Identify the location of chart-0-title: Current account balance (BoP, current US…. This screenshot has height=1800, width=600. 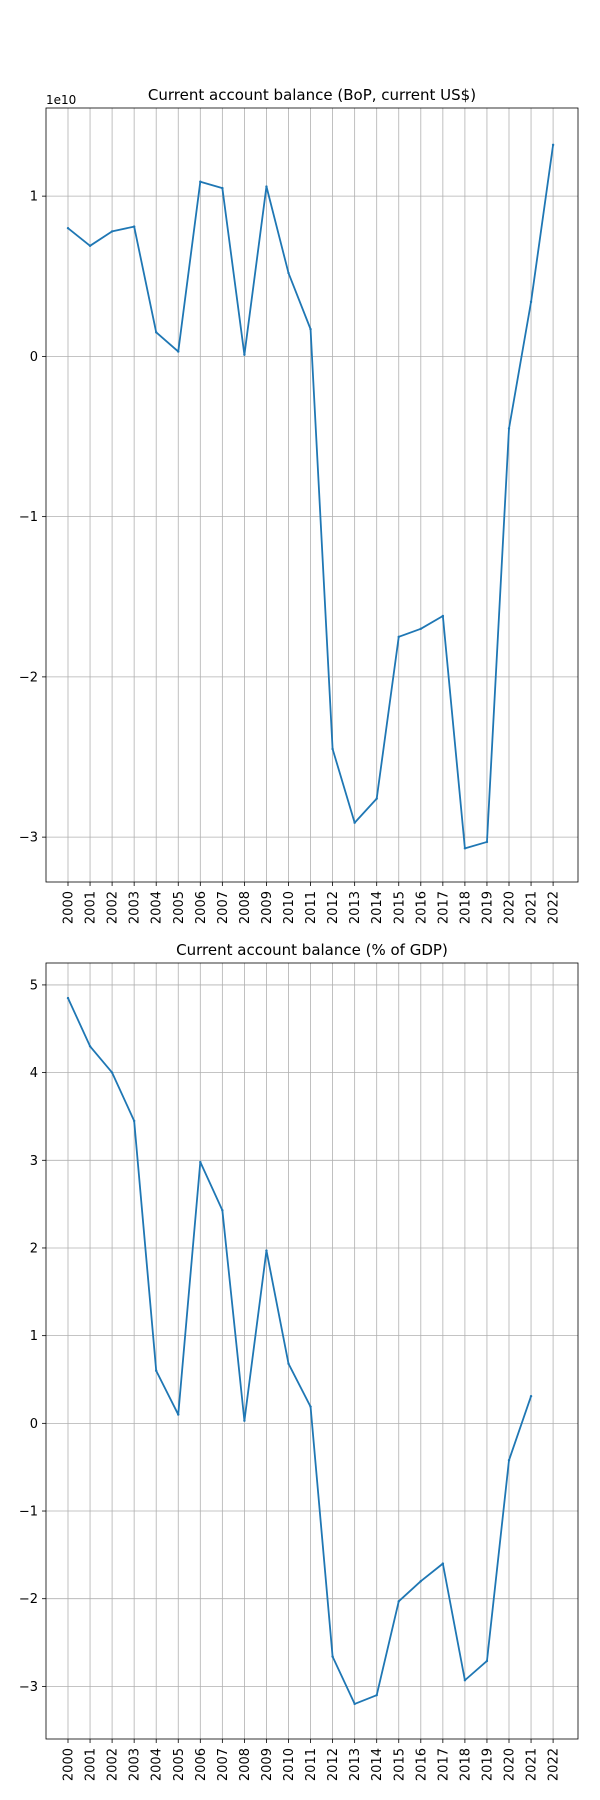
(312, 95).